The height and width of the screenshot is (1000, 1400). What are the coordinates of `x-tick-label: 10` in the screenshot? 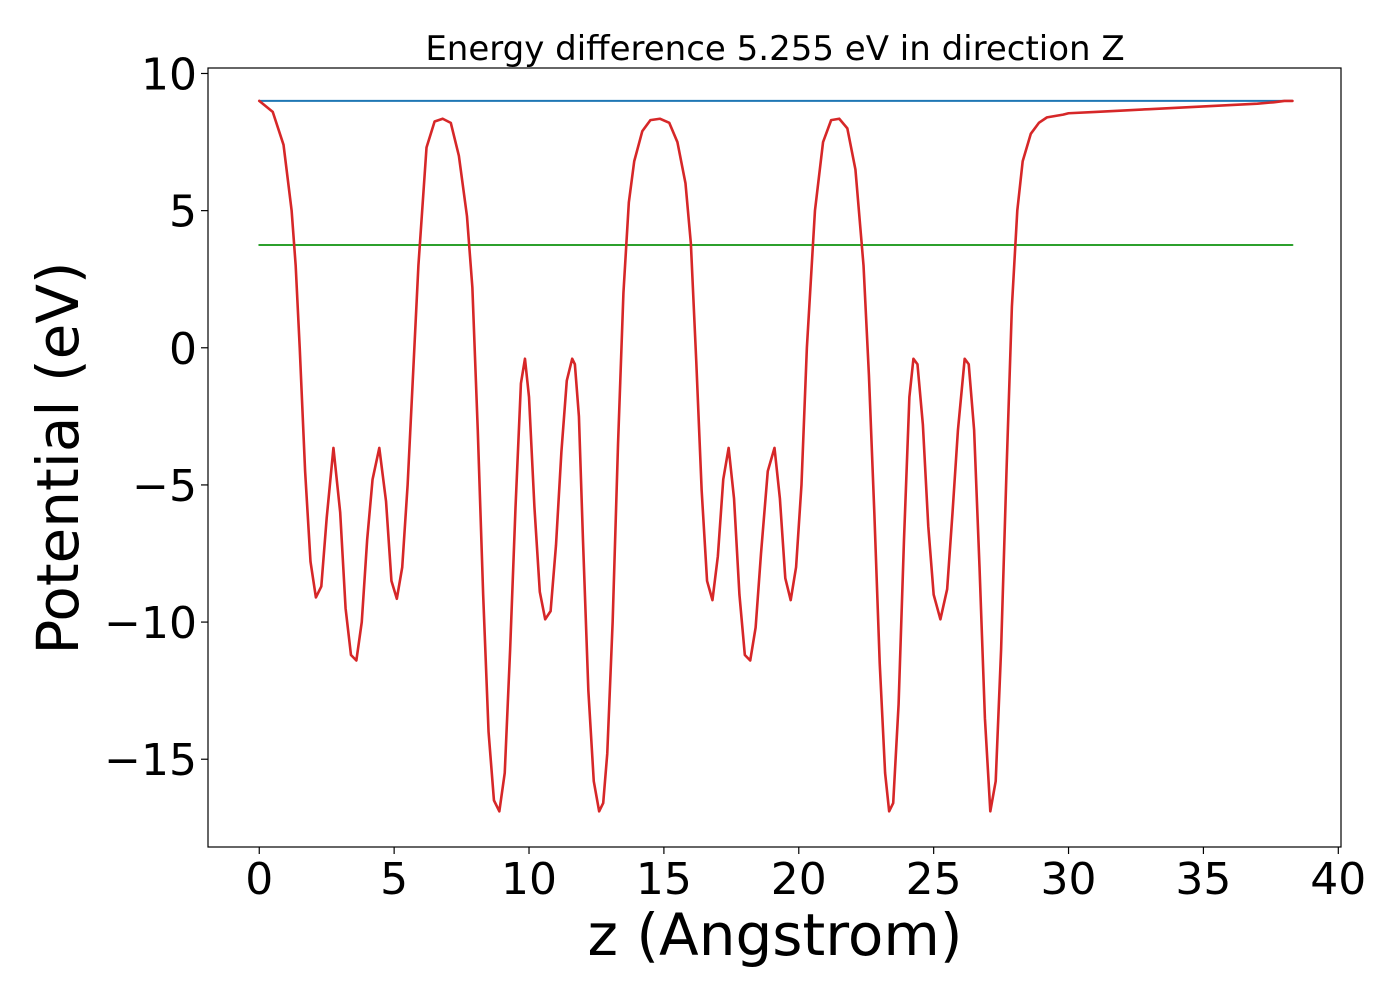 It's located at (529, 879).